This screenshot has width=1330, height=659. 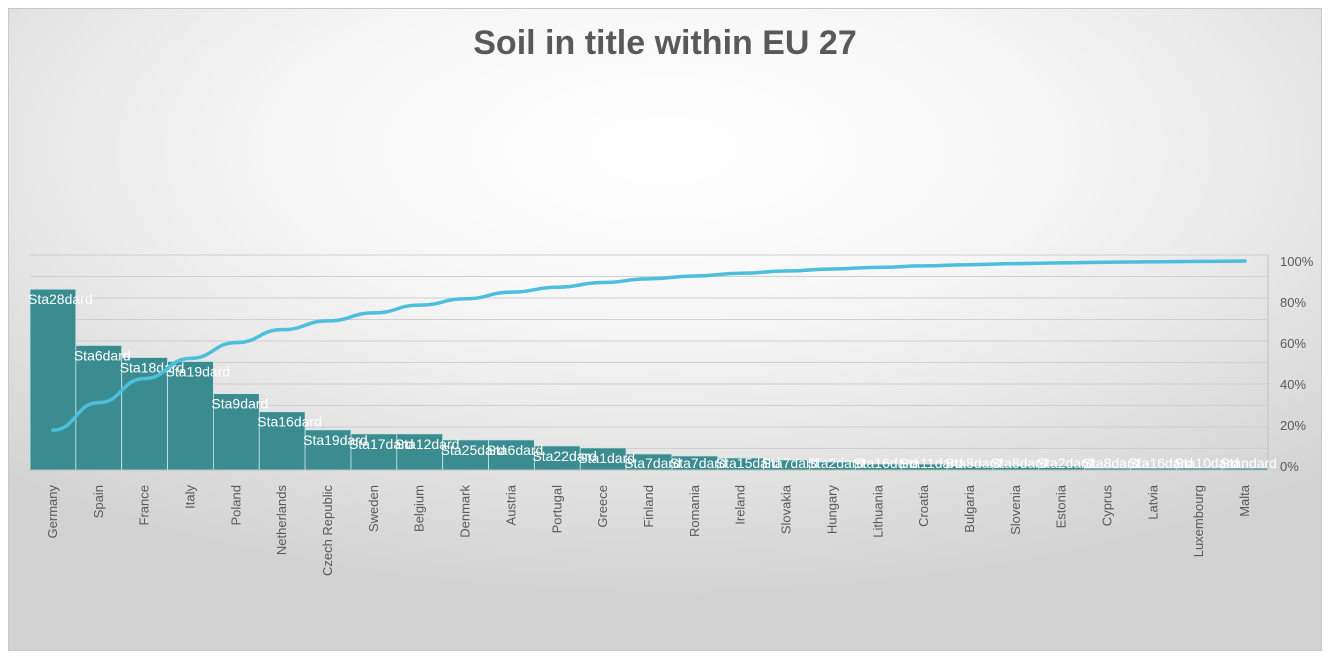 I want to click on data-label: Sta9dard, so click(x=239, y=404).